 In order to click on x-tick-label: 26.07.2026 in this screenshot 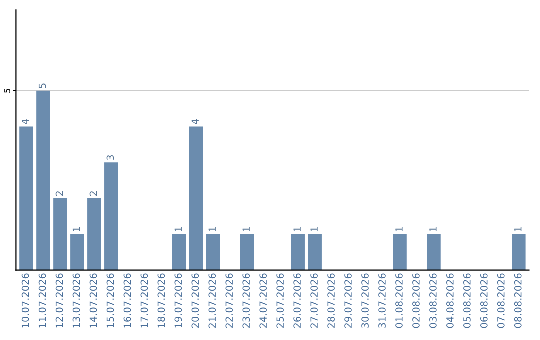, I will do `click(297, 301)`.